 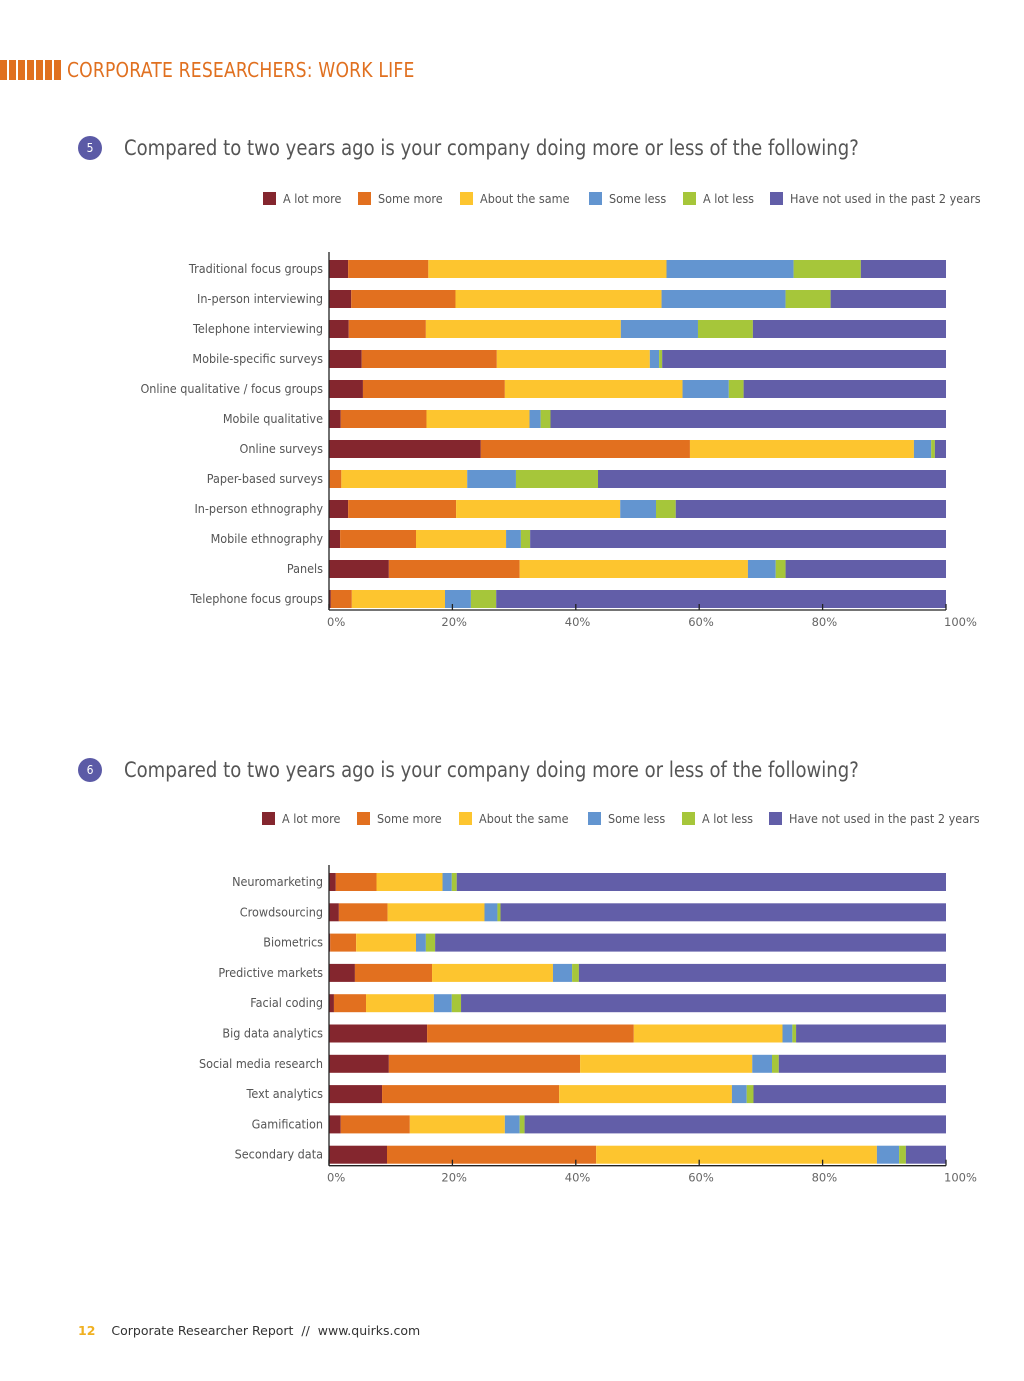 What do you see at coordinates (272, 1033) in the screenshot?
I see `category-label: Big data analytics` at bounding box center [272, 1033].